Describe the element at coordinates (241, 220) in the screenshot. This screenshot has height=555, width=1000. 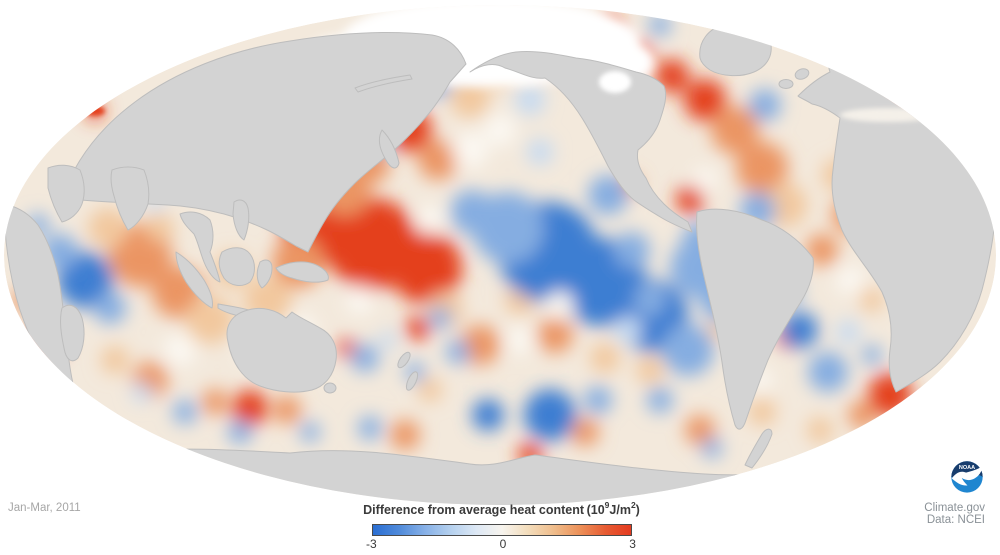
I see `land-philippines` at that location.